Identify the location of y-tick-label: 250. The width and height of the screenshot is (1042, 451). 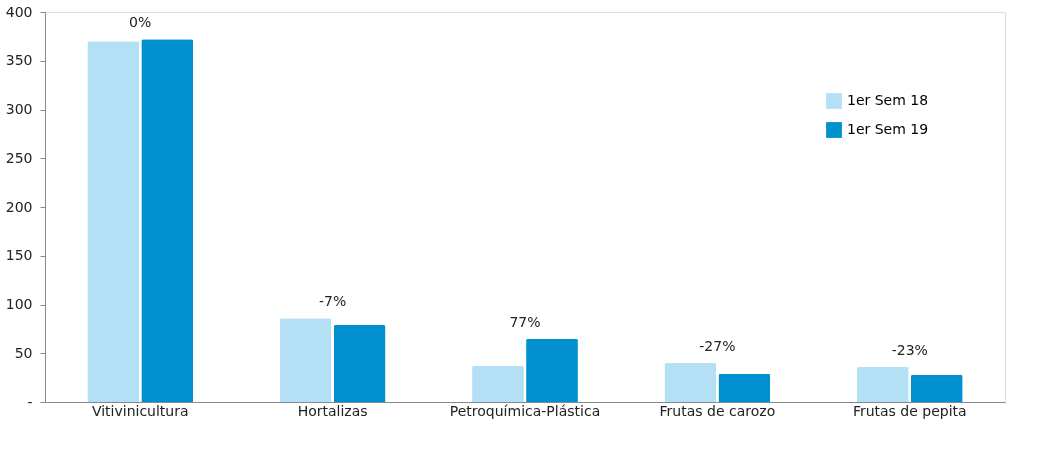
(19, 157).